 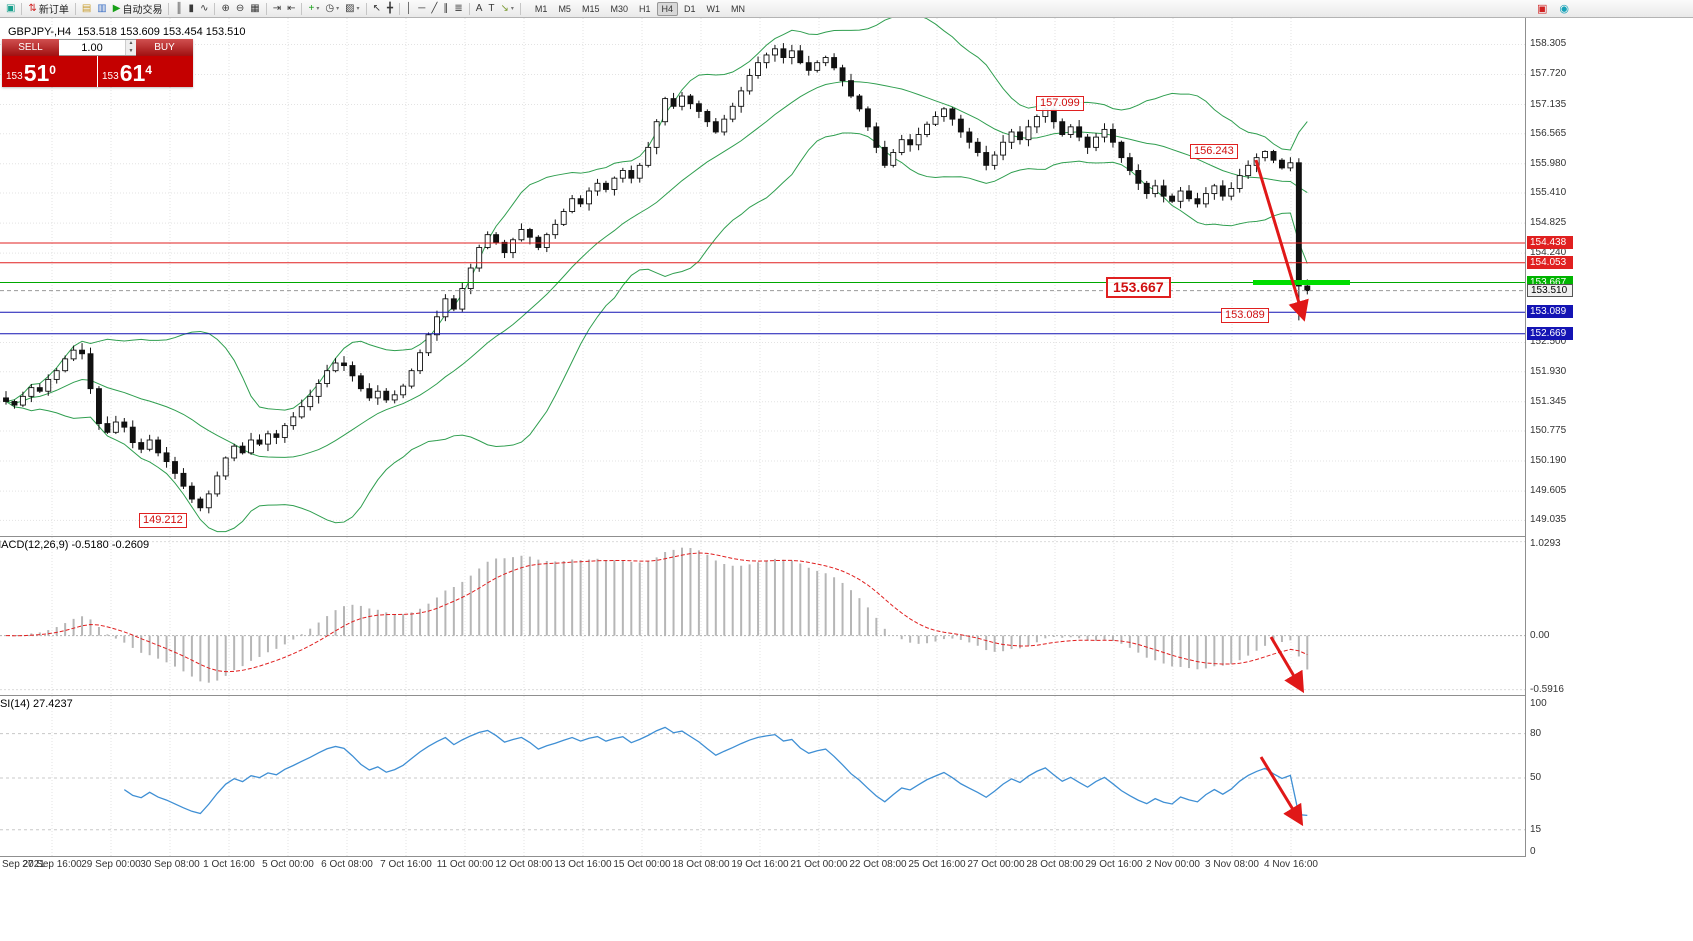 I want to click on time-axis-label: 22 Oct 08:00, so click(x=878, y=864).